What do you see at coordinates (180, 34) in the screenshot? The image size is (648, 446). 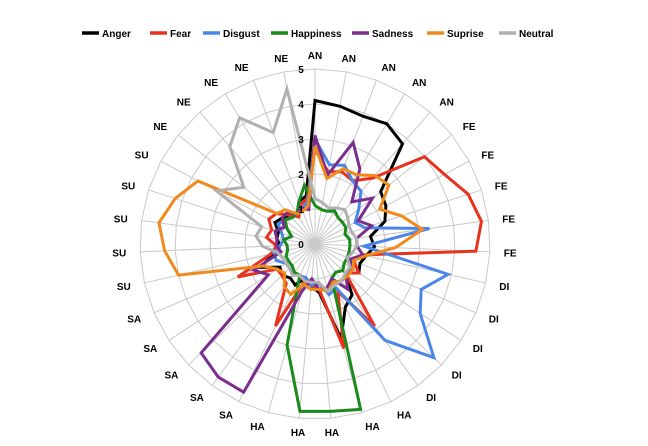 I see `legend-label: Fear` at bounding box center [180, 34].